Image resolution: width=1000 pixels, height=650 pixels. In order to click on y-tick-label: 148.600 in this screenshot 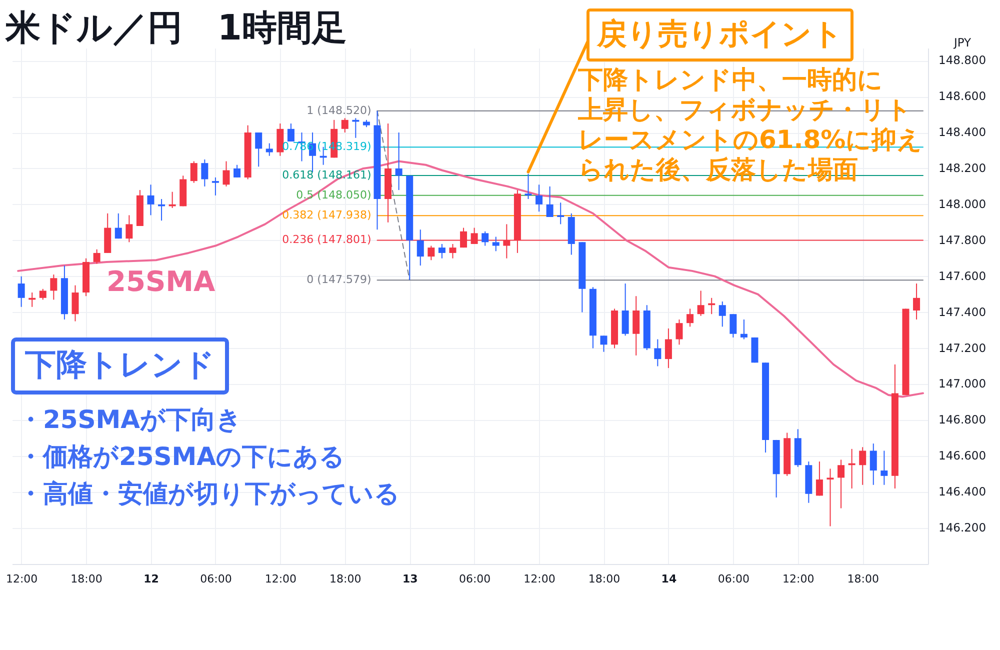, I will do `click(962, 96)`.